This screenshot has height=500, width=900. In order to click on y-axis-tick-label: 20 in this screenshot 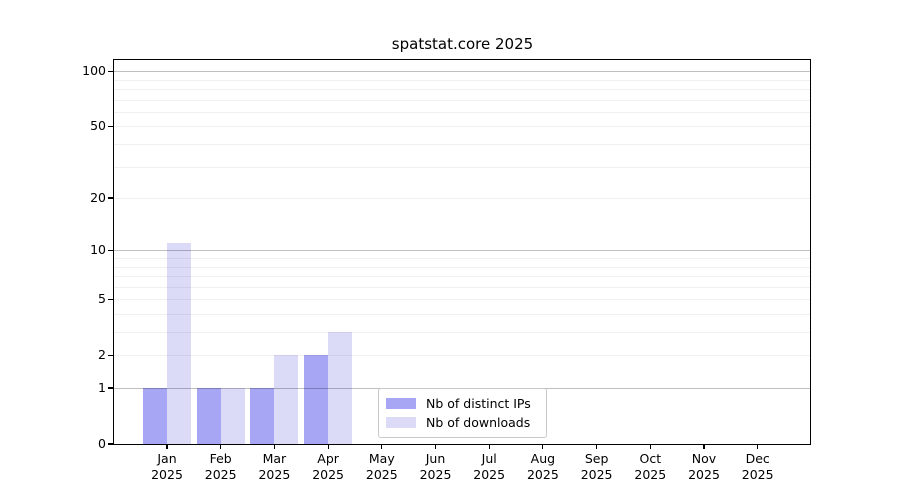, I will do `click(98, 198)`.